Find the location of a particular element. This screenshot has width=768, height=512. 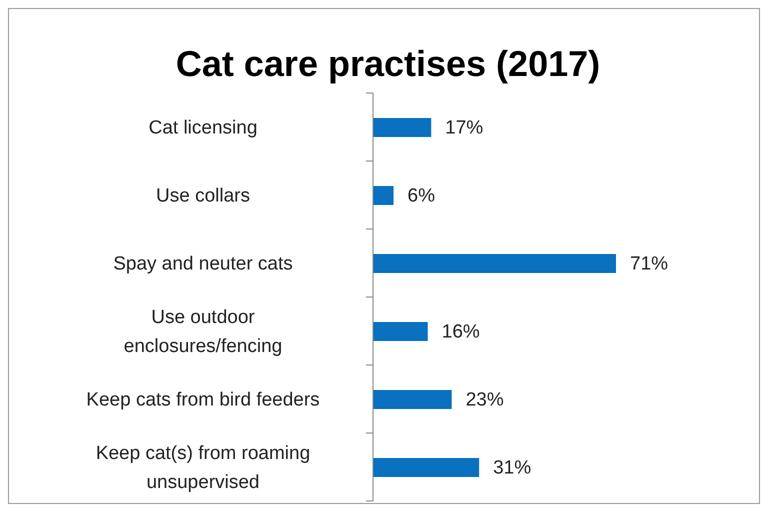

y-tick-label: Keep cat(s) from roaming unsupervised is located at coordinates (203, 468).